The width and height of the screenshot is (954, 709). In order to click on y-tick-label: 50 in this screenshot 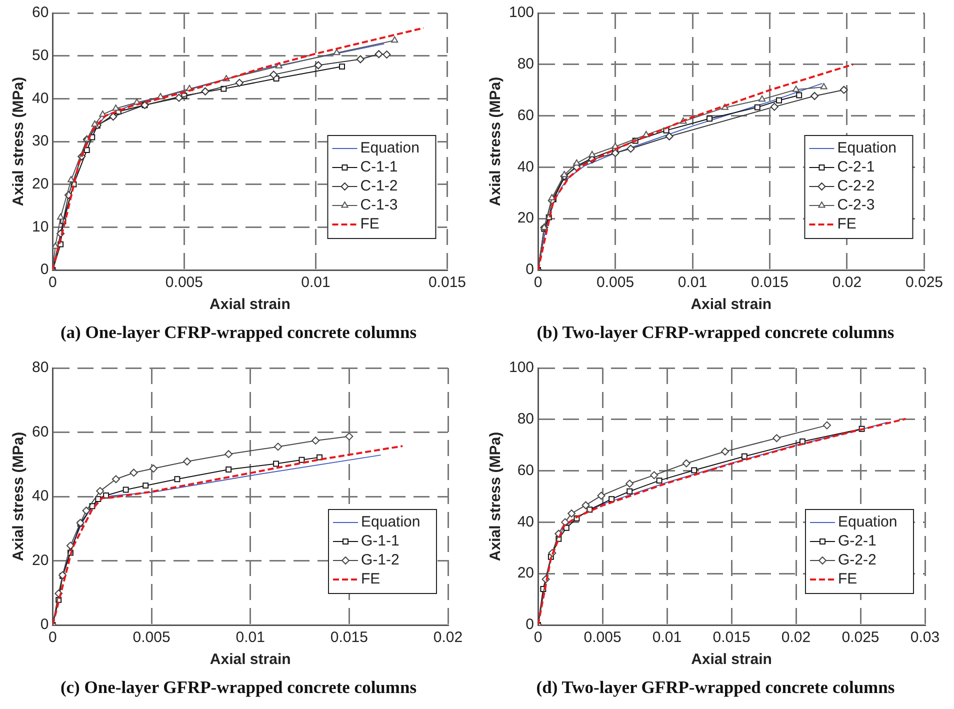, I will do `click(40, 55)`.